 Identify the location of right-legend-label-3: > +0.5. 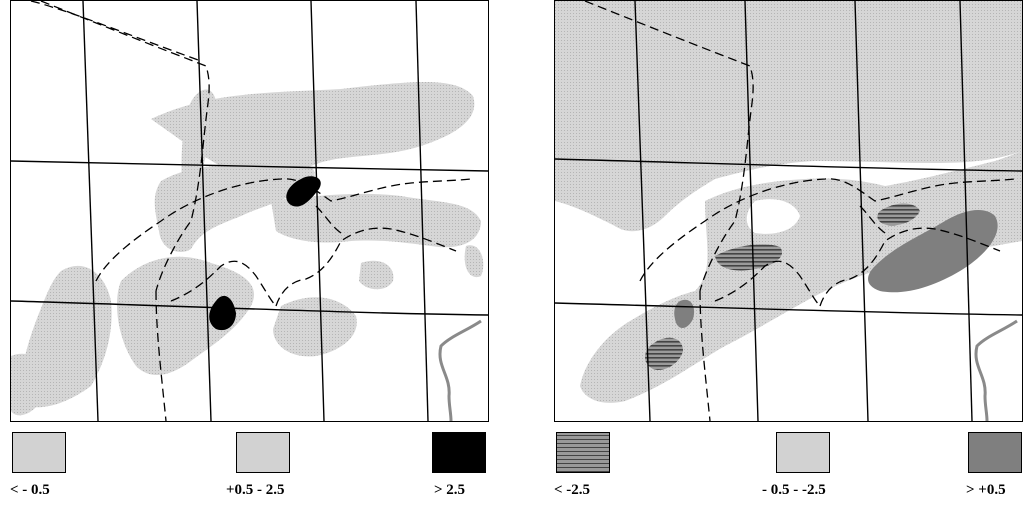
(986, 490).